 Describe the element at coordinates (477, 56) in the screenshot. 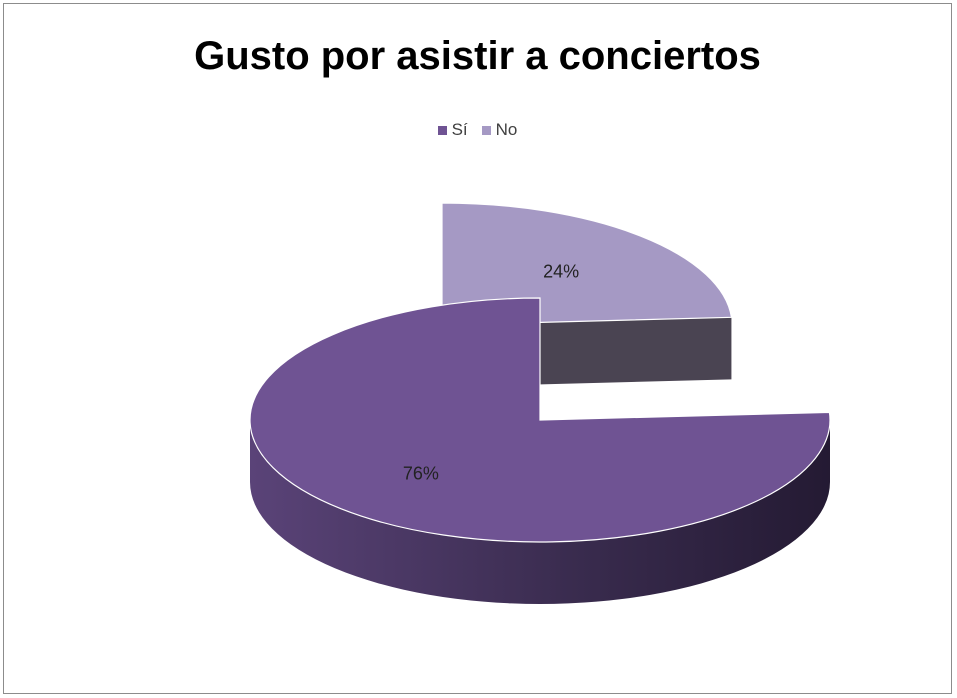

I see `chart-title: Gusto por asistir a conciertos` at that location.